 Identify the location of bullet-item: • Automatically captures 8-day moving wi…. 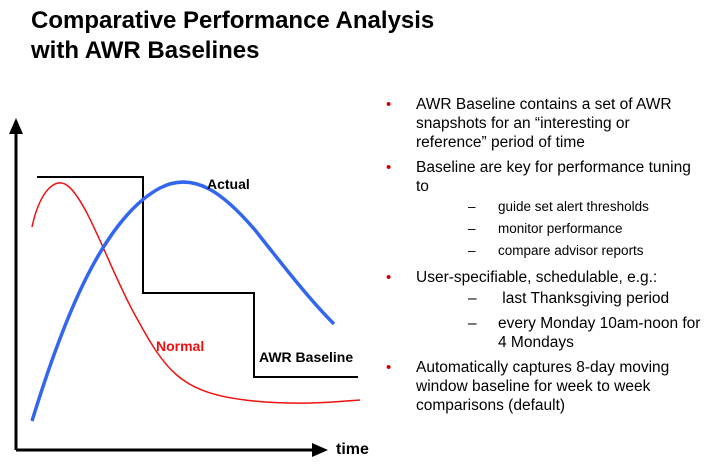
(544, 386).